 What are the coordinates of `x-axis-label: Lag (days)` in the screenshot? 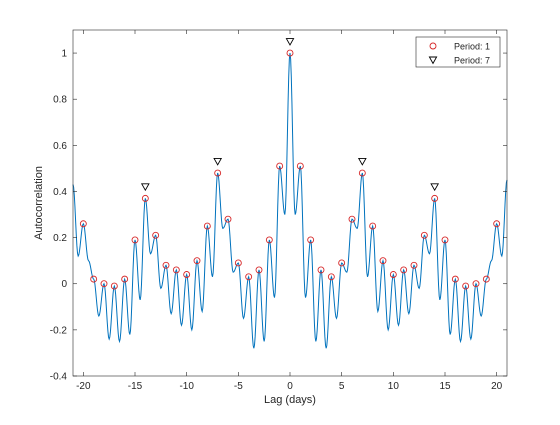 It's located at (290, 400).